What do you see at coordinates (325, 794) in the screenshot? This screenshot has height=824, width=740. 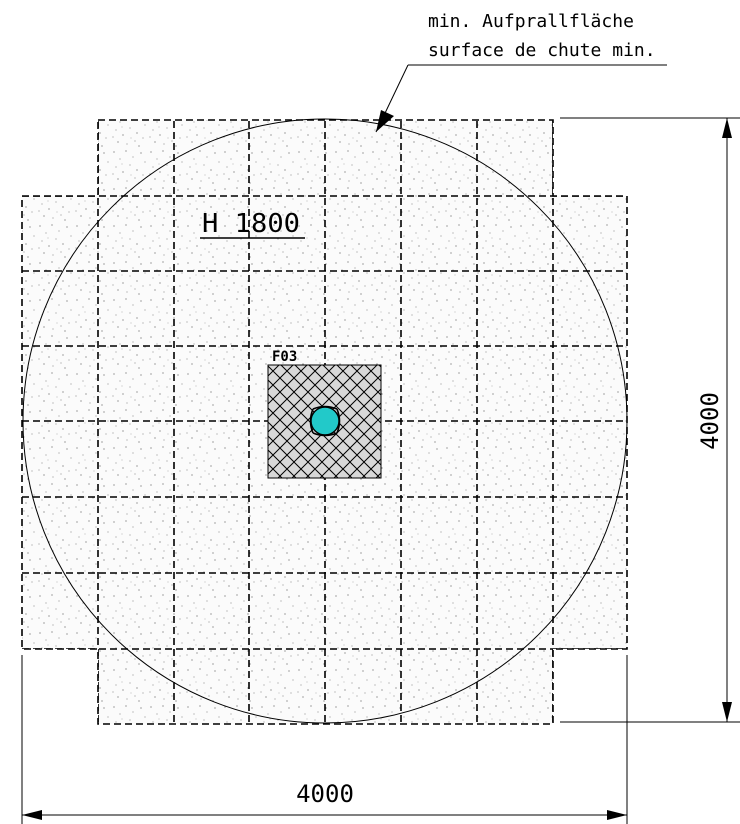 I see `horizontal-dimension-label: 4000` at bounding box center [325, 794].